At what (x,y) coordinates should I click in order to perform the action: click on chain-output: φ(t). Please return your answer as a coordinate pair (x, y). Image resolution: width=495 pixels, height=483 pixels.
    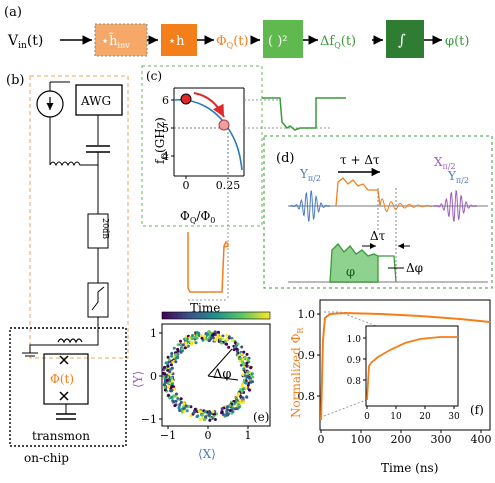
    Looking at the image, I should click on (457, 41).